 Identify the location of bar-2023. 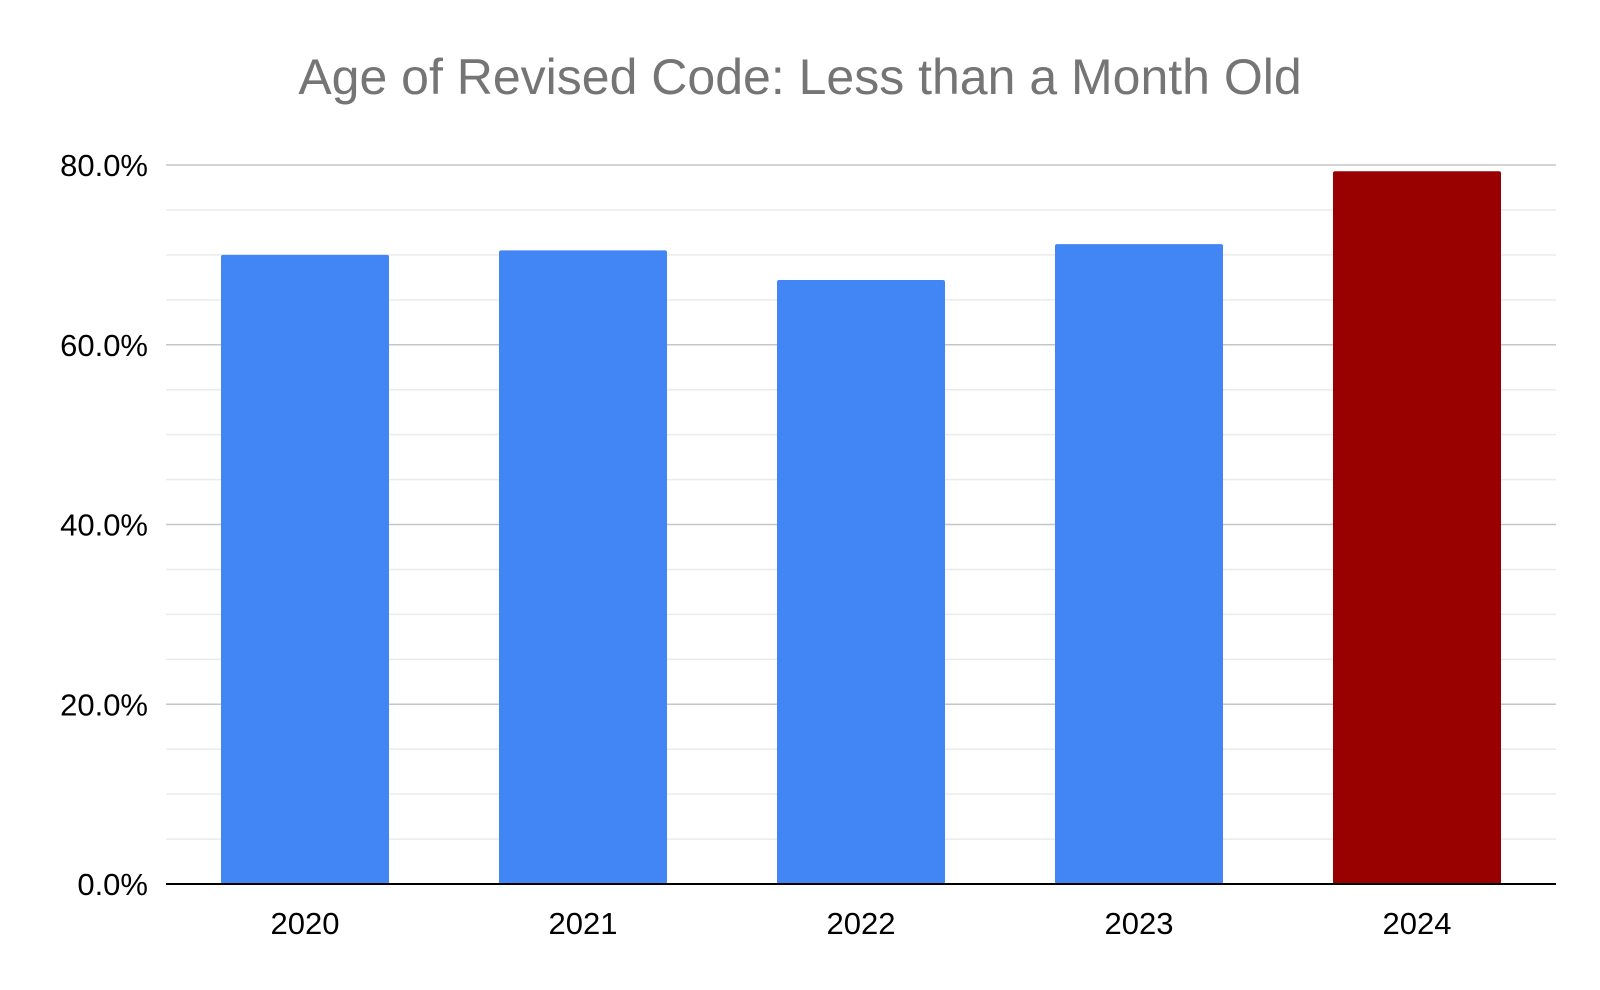
(1139, 564).